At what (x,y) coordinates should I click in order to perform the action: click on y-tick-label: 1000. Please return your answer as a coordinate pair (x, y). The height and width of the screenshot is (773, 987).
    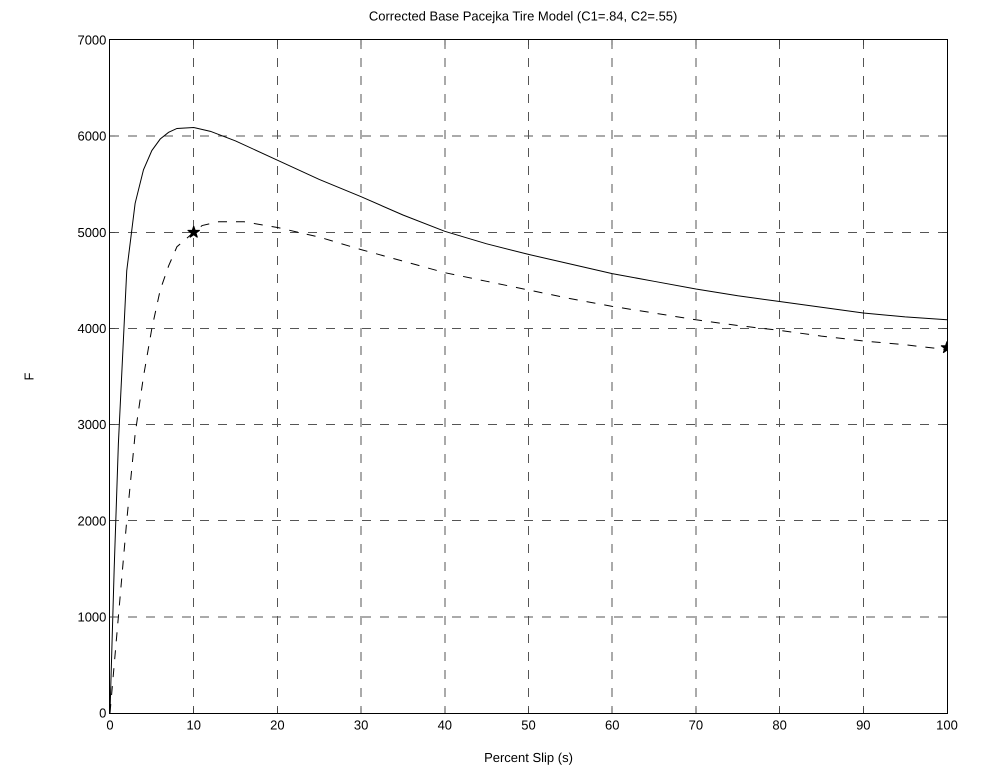
    Looking at the image, I should click on (91, 616).